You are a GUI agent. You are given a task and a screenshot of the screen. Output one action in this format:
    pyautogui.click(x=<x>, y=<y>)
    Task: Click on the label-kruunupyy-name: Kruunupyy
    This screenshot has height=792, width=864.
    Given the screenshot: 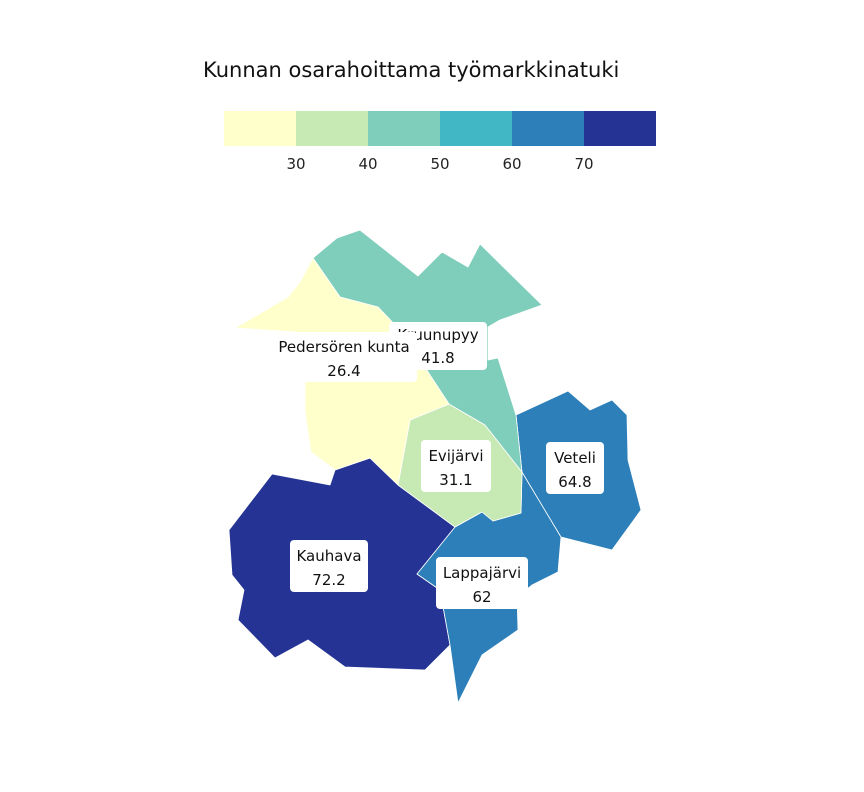 What is the action you would take?
    pyautogui.click(x=437, y=335)
    